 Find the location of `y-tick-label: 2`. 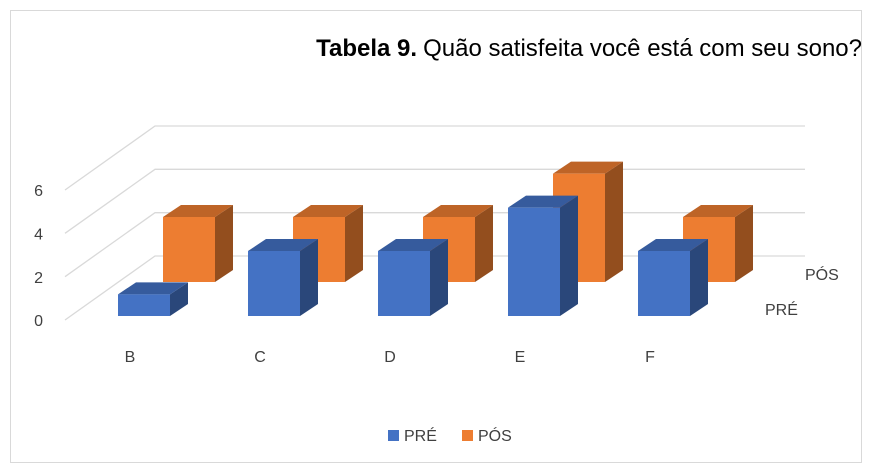

y-tick-label: 2 is located at coordinates (38, 278).